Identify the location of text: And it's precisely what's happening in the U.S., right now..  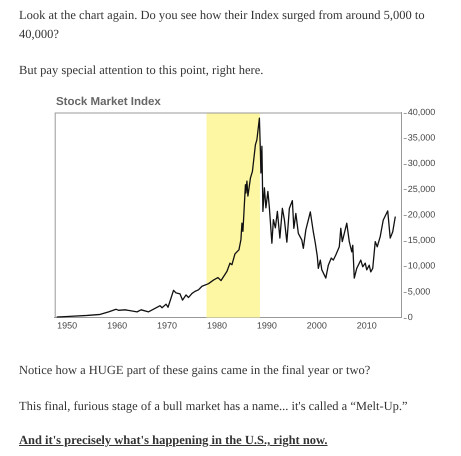
(174, 440).